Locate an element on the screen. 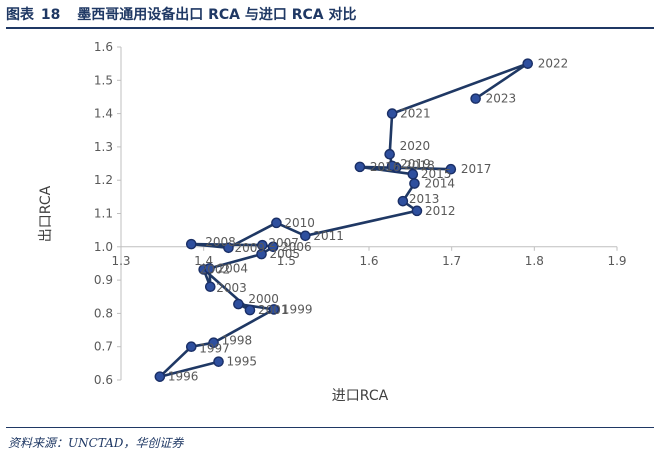 The image size is (660, 458). point-label: 2017 is located at coordinates (476, 169).